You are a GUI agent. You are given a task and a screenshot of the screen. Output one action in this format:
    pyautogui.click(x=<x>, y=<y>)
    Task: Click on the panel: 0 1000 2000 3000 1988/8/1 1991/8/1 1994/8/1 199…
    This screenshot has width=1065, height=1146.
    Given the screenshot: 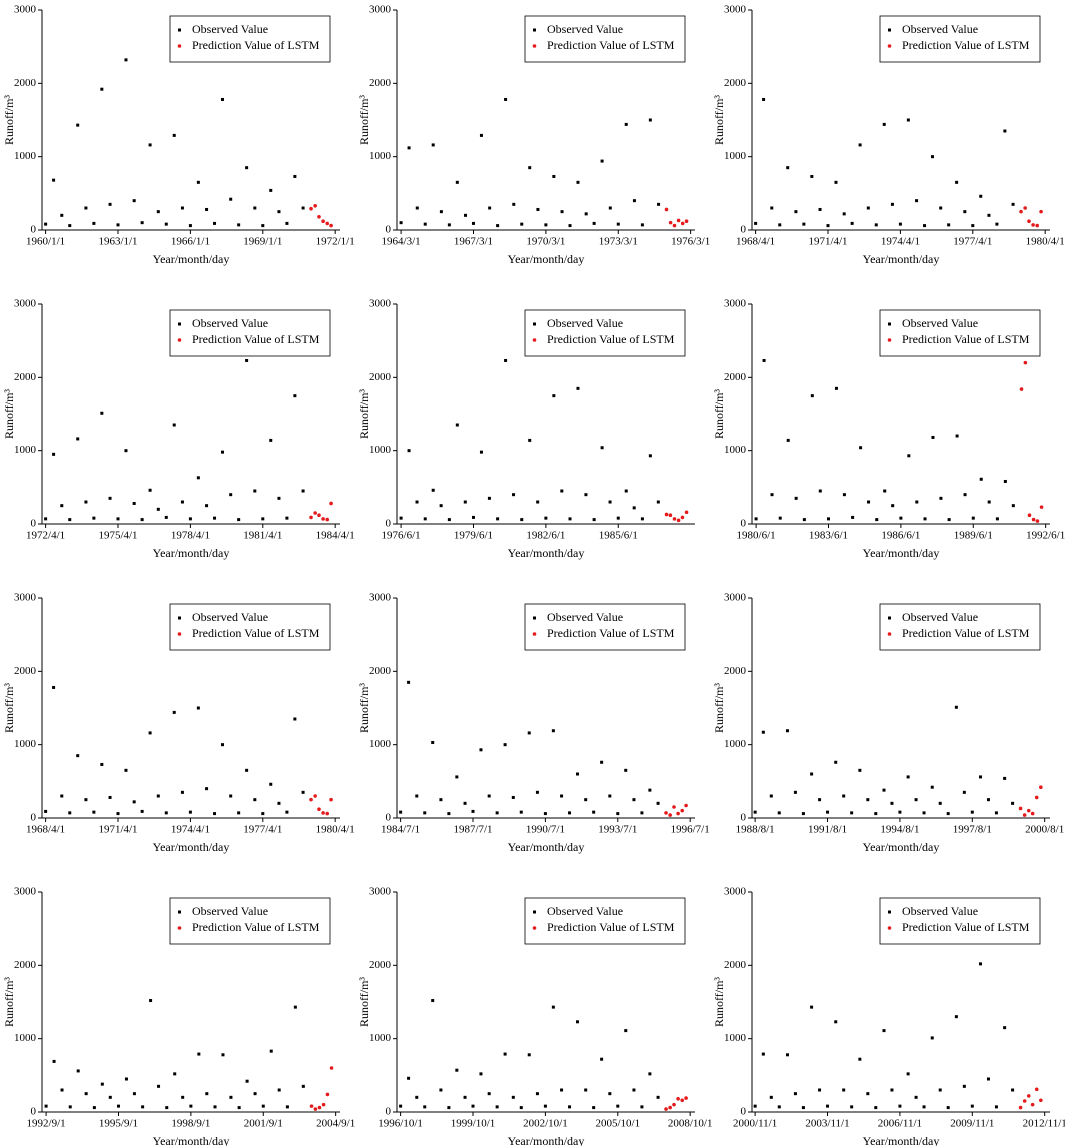 What is the action you would take?
    pyautogui.click(x=888, y=723)
    